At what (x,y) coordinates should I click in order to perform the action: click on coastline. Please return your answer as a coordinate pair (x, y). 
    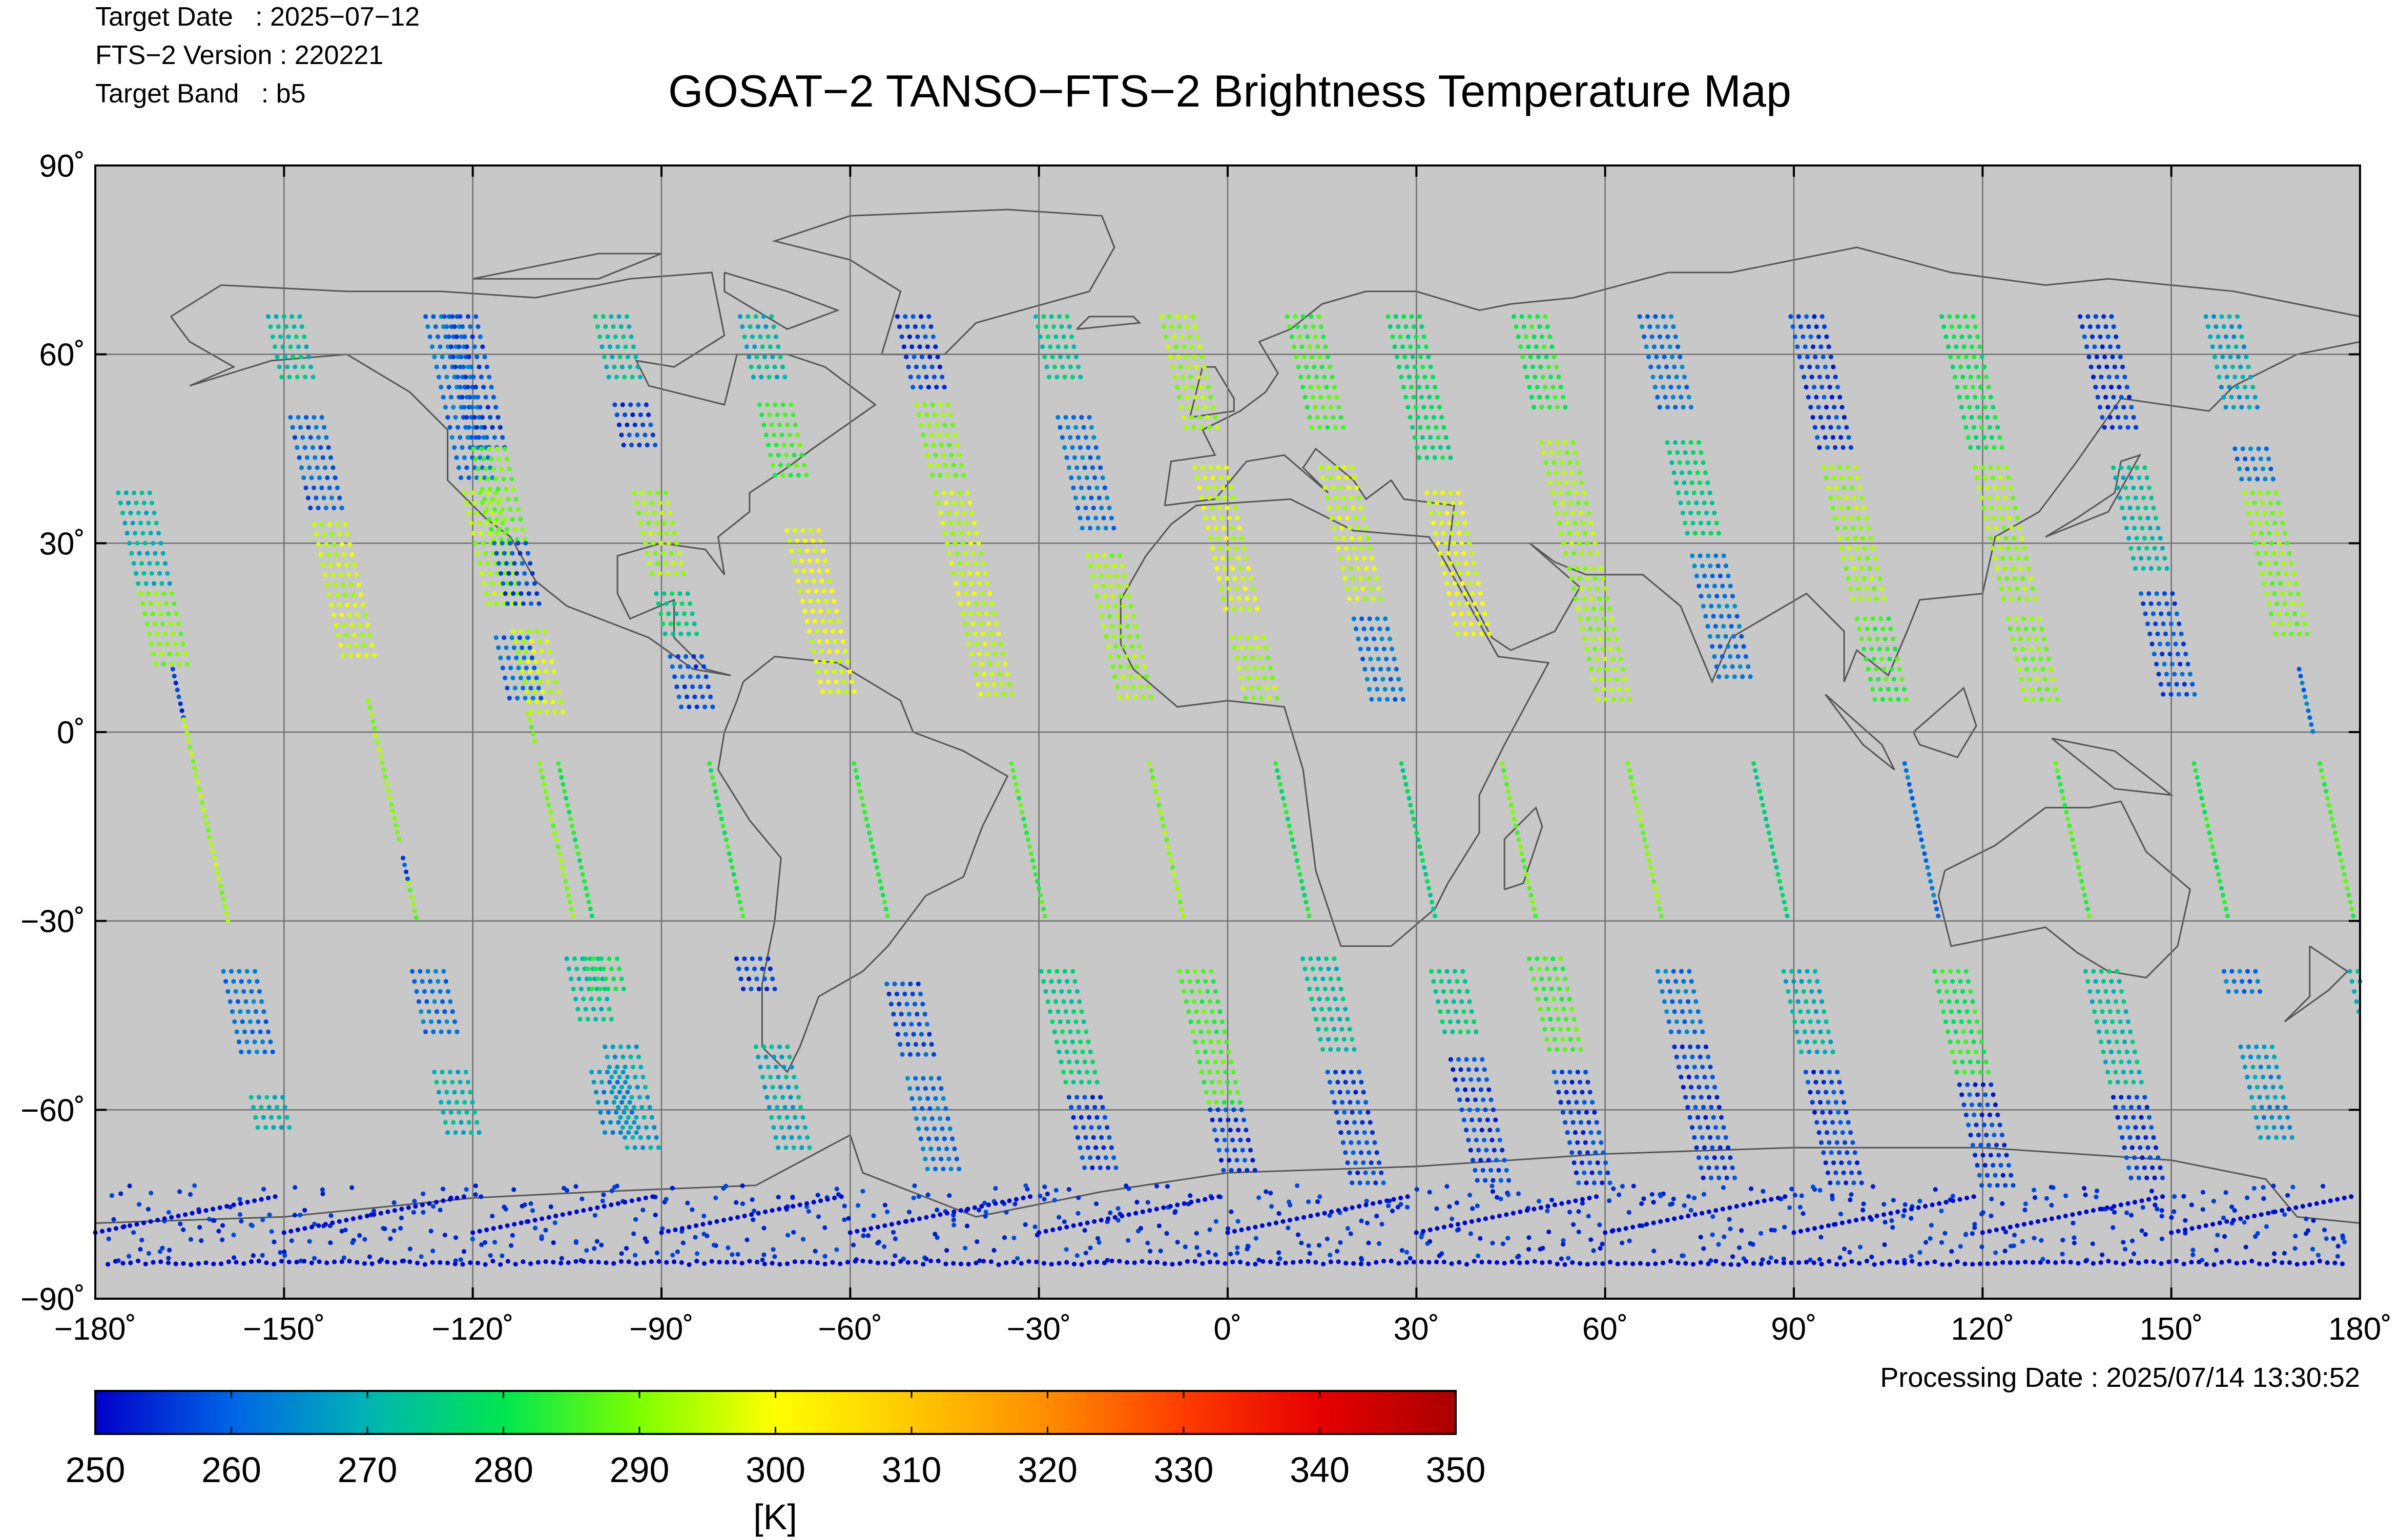
    Looking at the image, I should click on (943, 282).